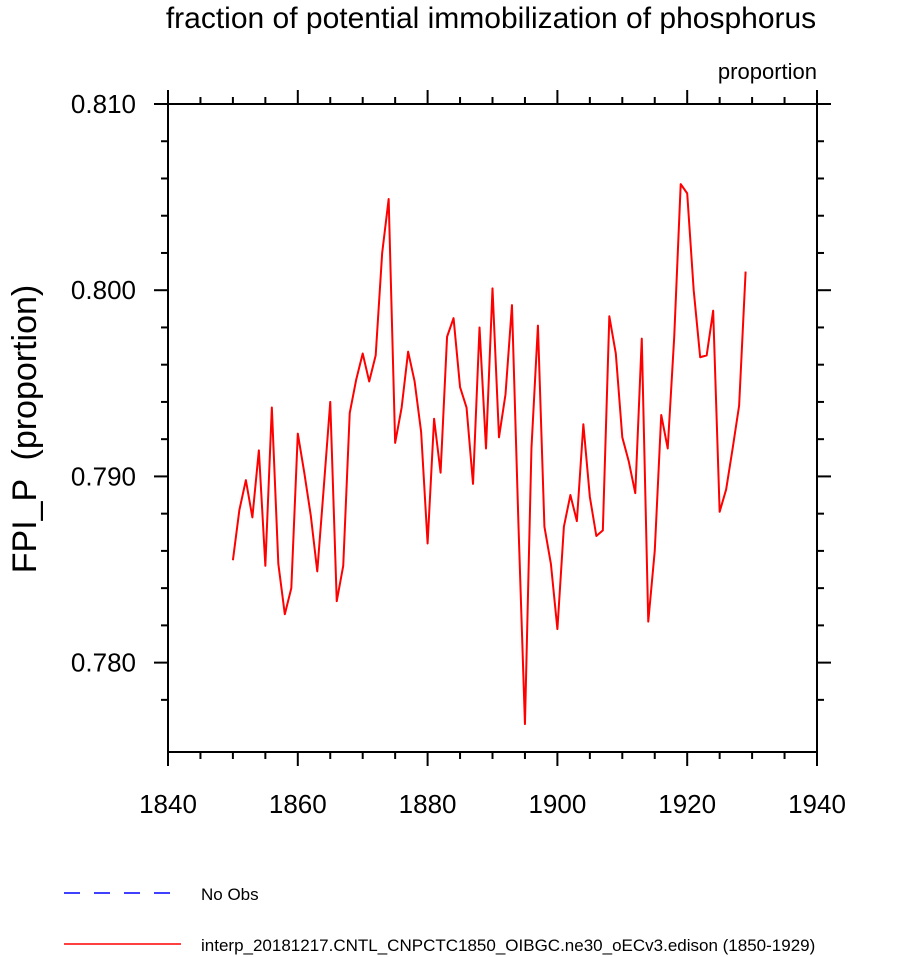  Describe the element at coordinates (103, 290) in the screenshot. I see `y-tick-label: 0.800` at that location.